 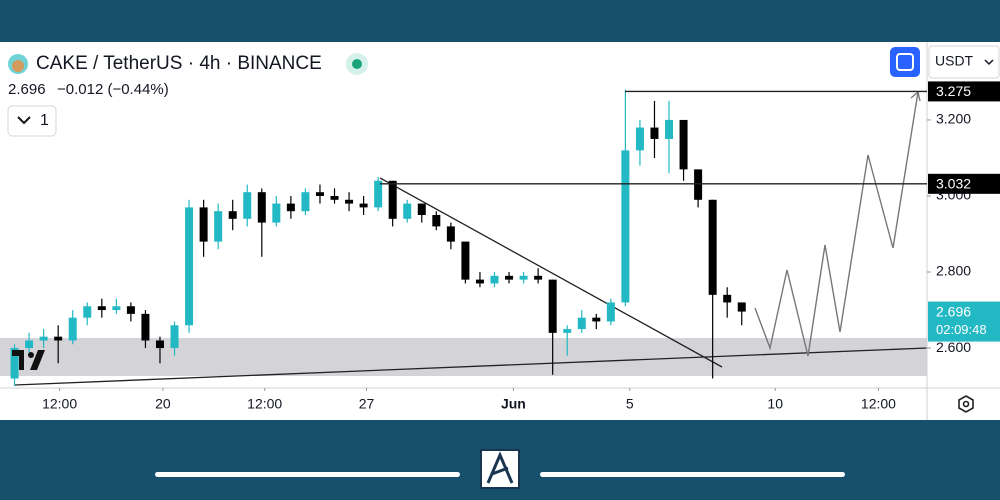 I want to click on top-band, so click(x=500, y=21).